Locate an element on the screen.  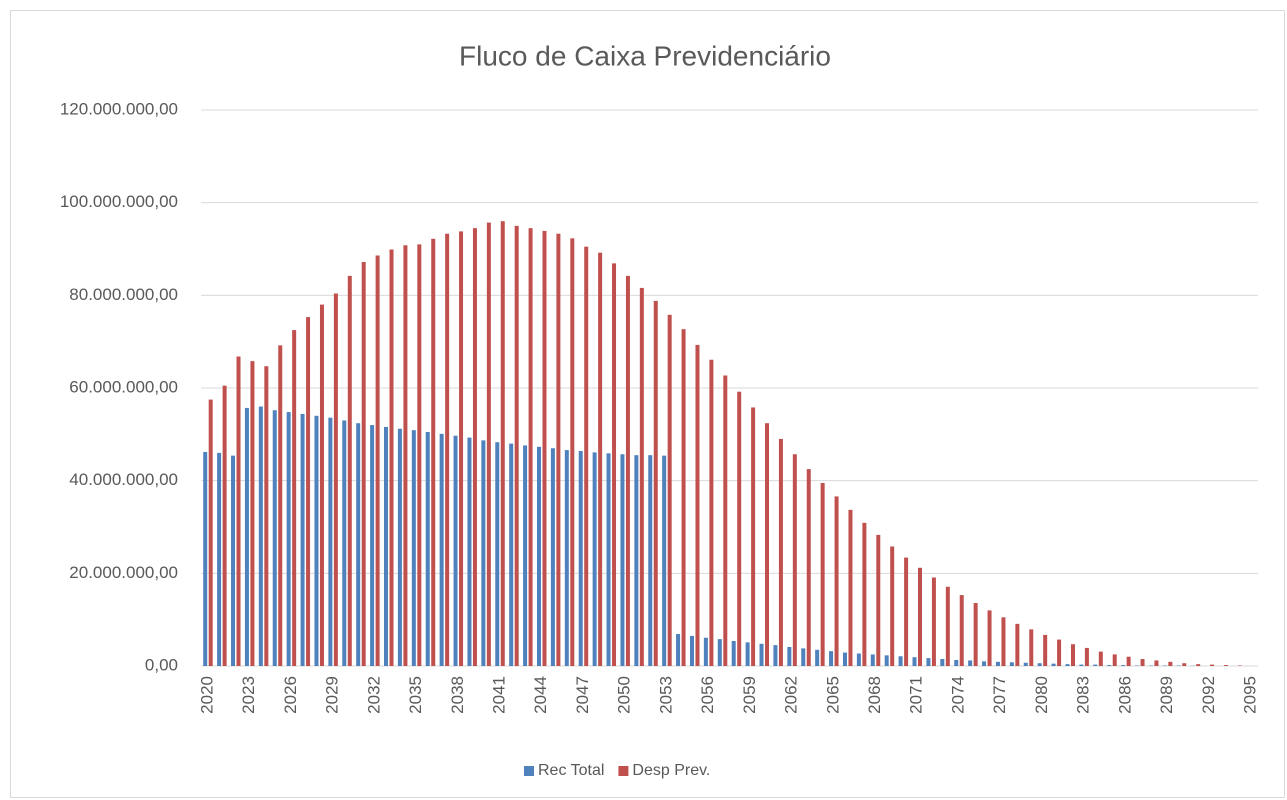
x-tick-label: 2053 is located at coordinates (665, 695).